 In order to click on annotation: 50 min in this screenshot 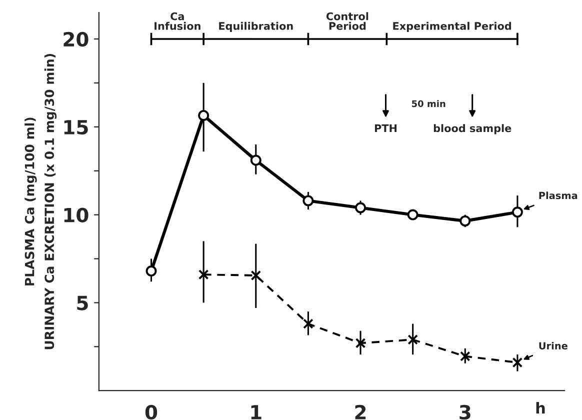, I will do `click(429, 104)`.